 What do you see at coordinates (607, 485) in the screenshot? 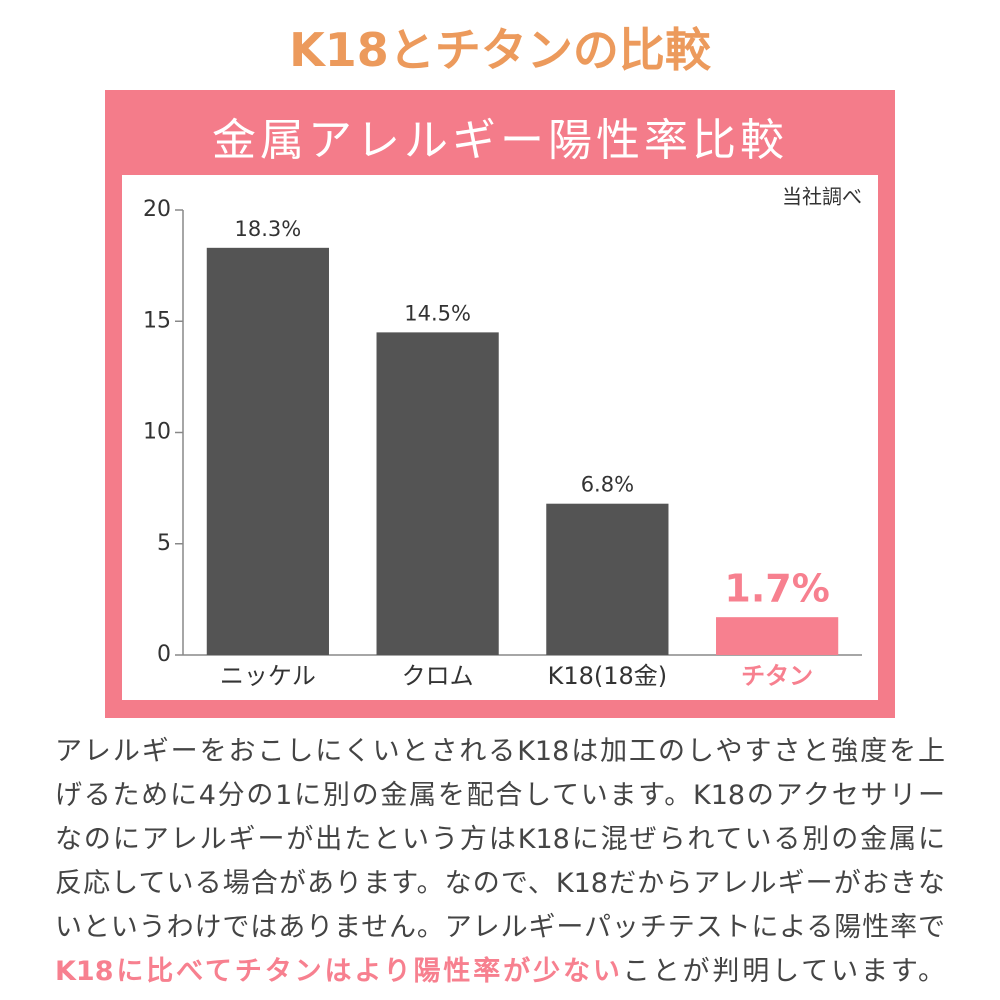
I see `value-label: 6.8%` at bounding box center [607, 485].